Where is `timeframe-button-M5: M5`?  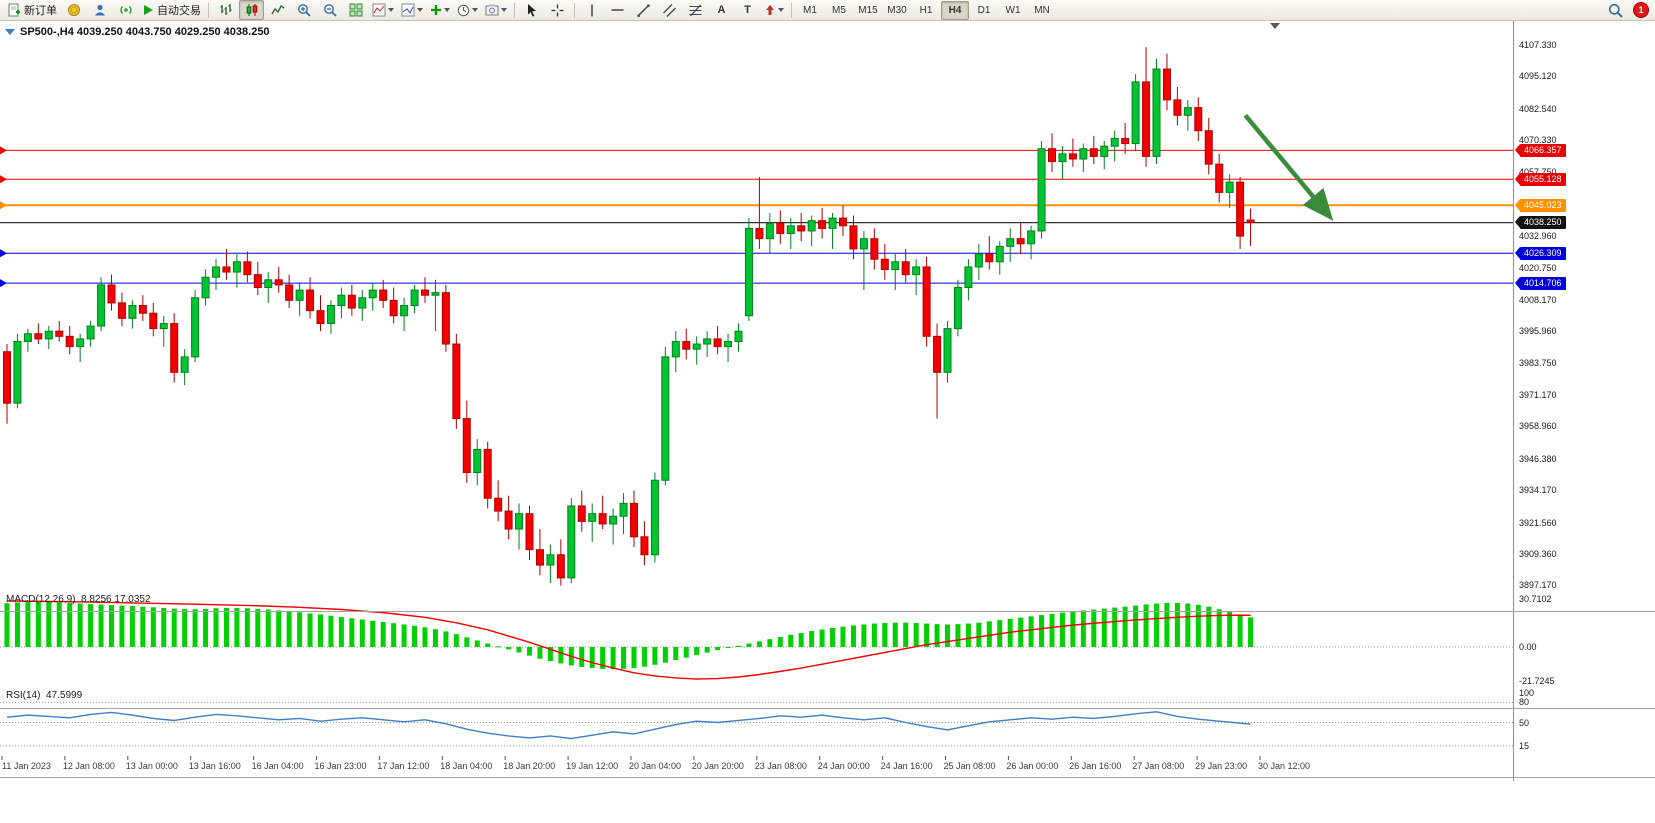
timeframe-button-M5: M5 is located at coordinates (839, 10).